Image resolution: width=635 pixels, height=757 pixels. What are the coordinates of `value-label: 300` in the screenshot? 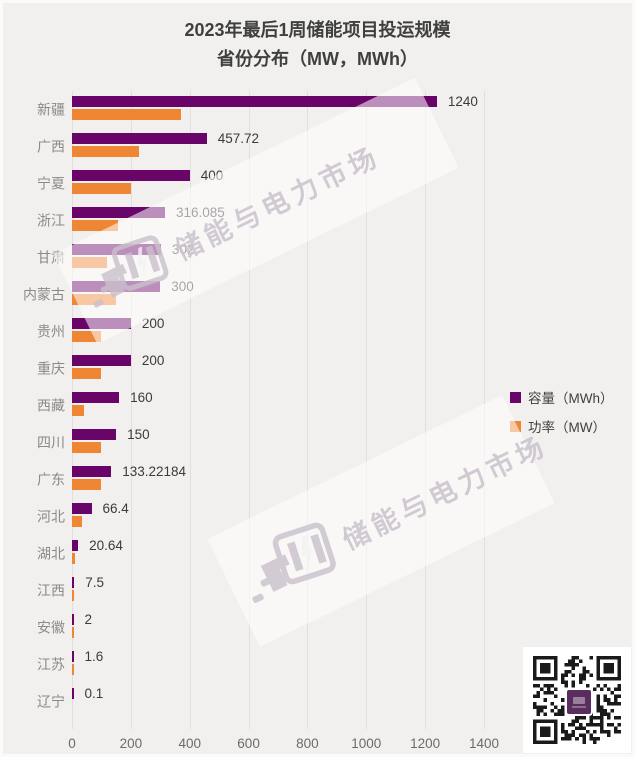 It's located at (182, 286).